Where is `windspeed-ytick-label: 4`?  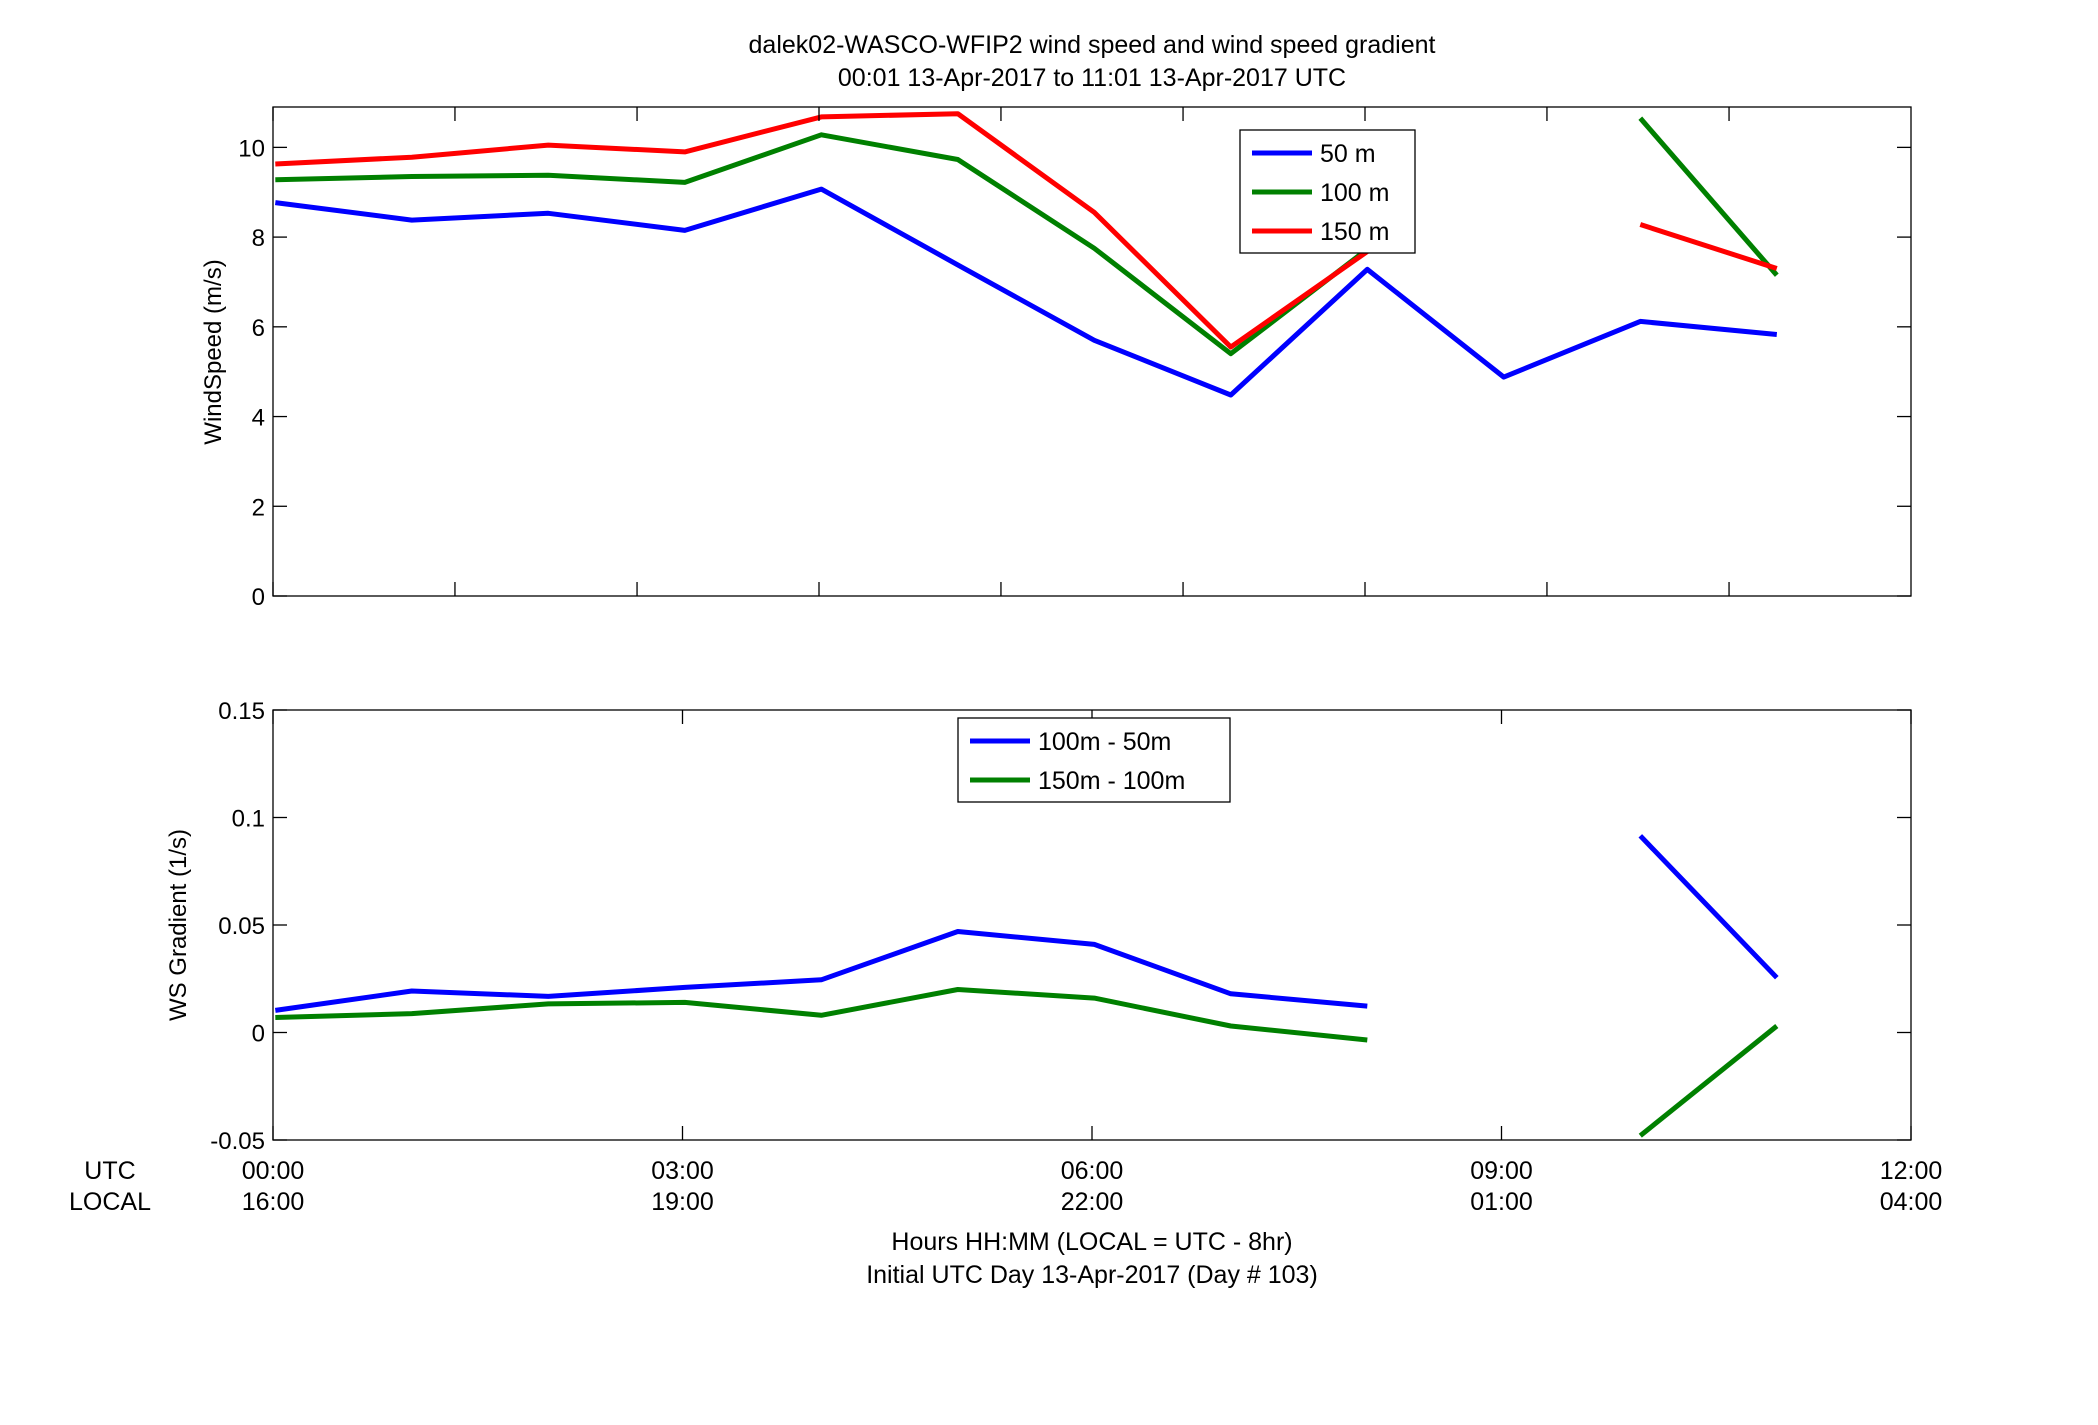 windspeed-ytick-label: 4 is located at coordinates (258, 418).